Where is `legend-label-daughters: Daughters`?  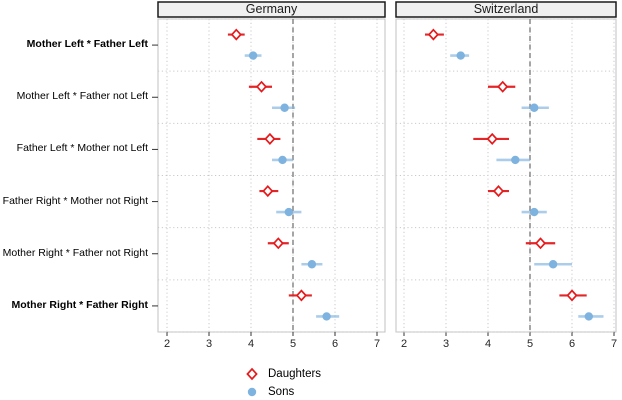 legend-label-daughters: Daughters is located at coordinates (295, 374).